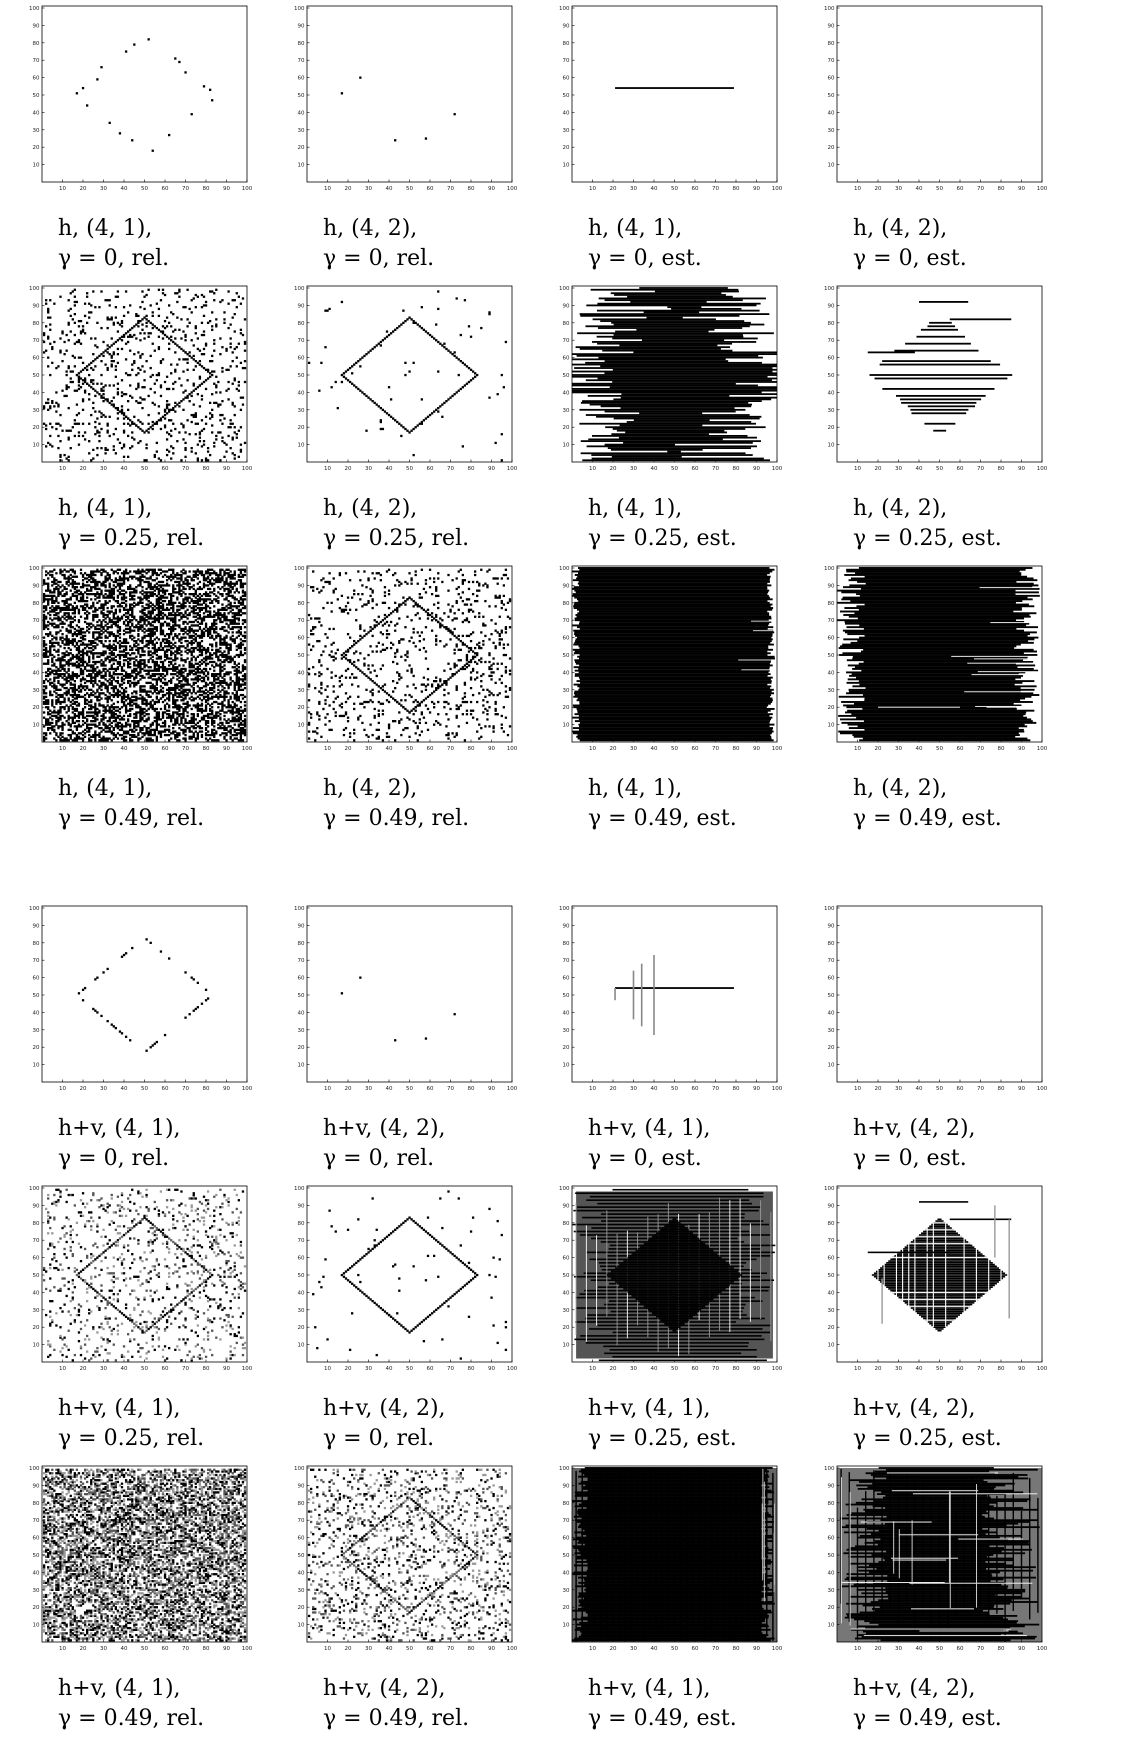 Image resolution: width=1126 pixels, height=1748 pixels. I want to click on data-point, so click(120, 133).